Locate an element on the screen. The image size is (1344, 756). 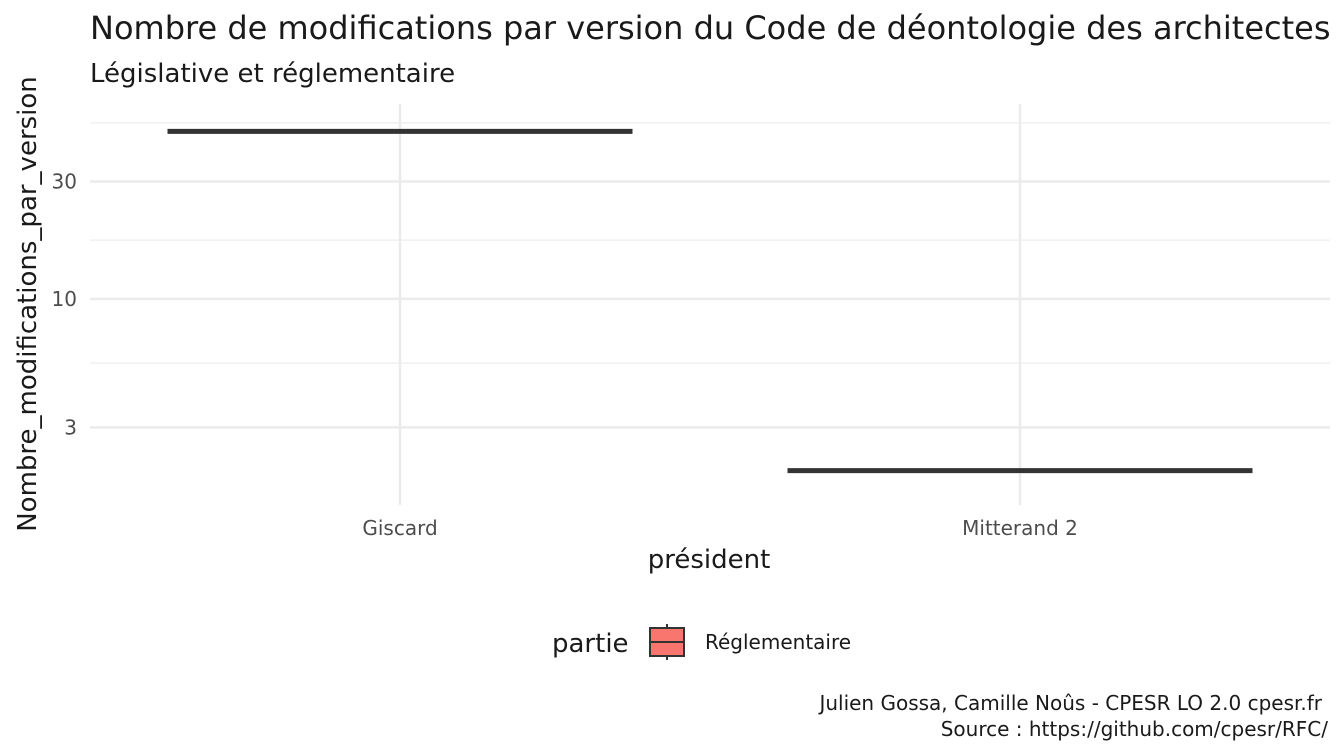
y-axis-ticks: 3 10 30 is located at coordinates (64, 305).